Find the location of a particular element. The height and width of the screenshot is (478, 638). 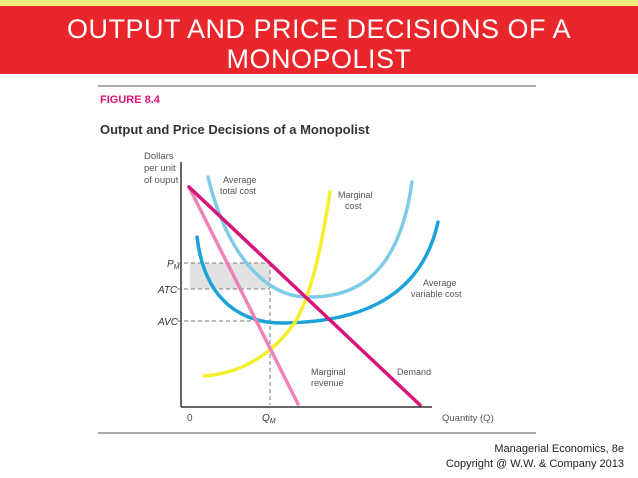

qm-tick-label: QM is located at coordinates (269, 419).